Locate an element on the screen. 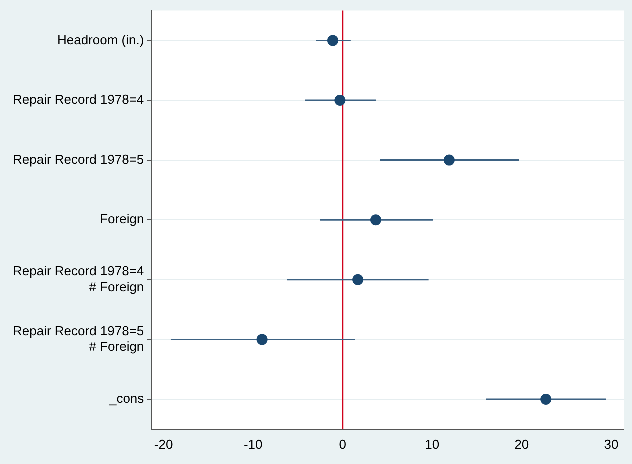 This screenshot has height=464, width=632. y-tick-label: Repair Record 1978=5 # Foreign is located at coordinates (78, 338).